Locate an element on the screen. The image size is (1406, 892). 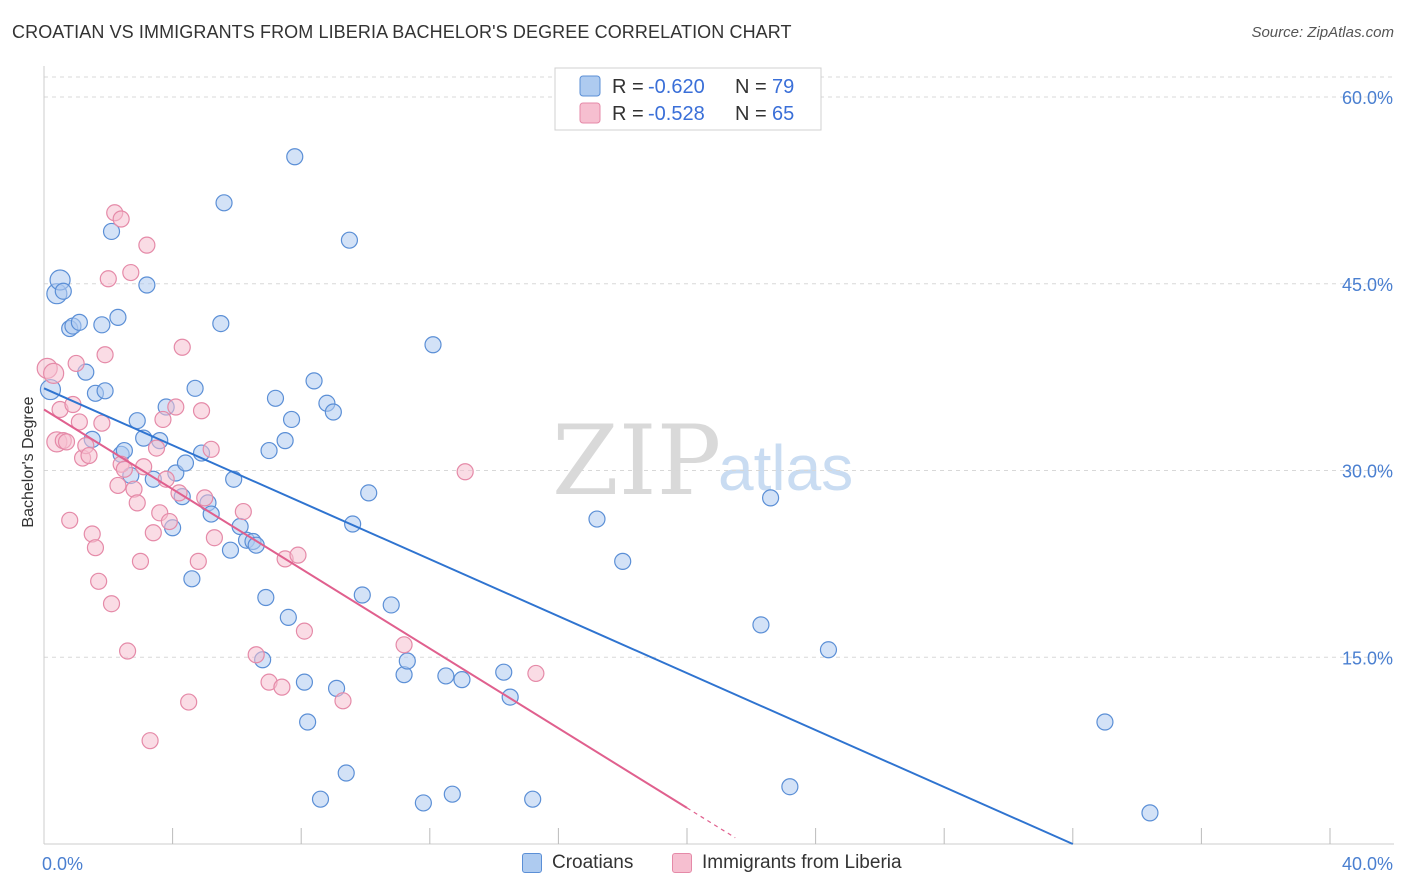
bottom-legend-liberia: Immigrants from Liberia is located at coordinates (787, 863).